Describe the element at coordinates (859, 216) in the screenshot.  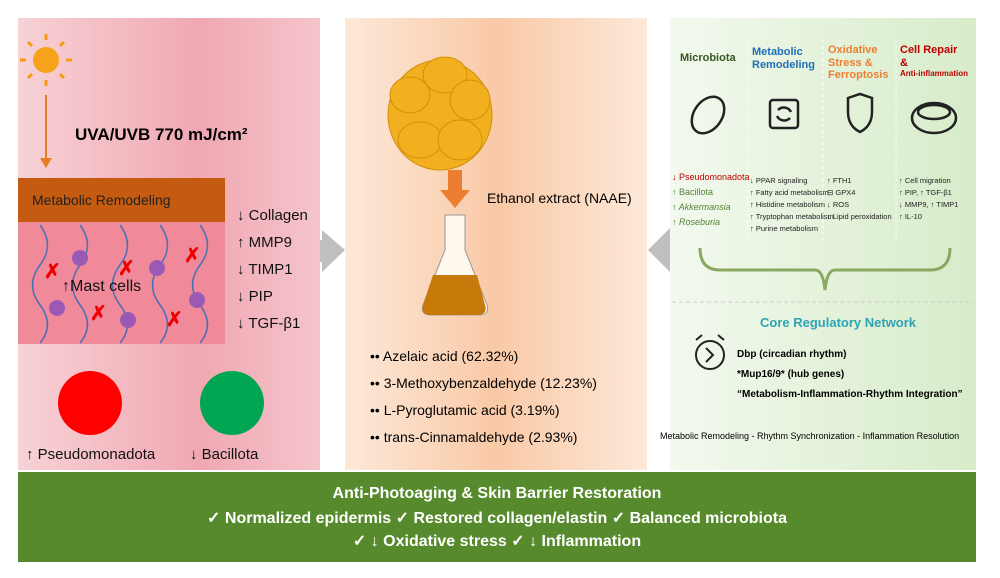
I see `item: ↓ Lipid peroxidation` at that location.